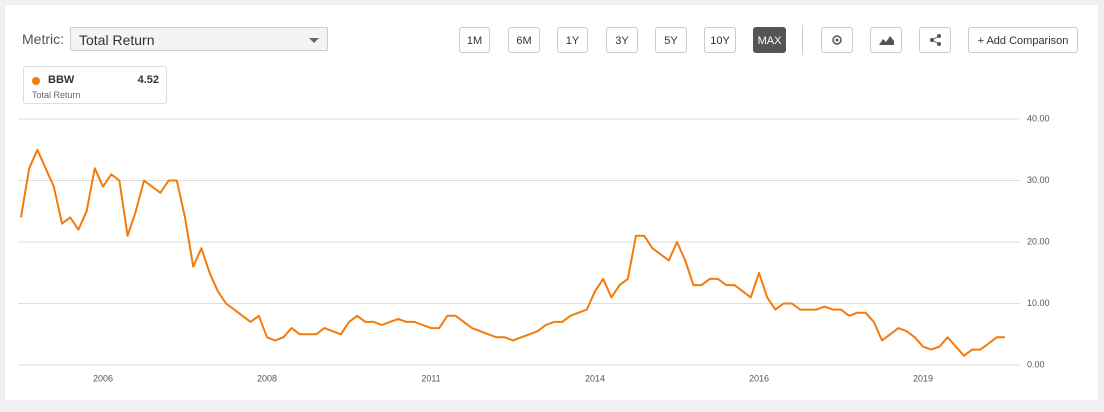 The width and height of the screenshot is (1104, 412). What do you see at coordinates (1038, 180) in the screenshot?
I see `y-tick-label: 30.00` at bounding box center [1038, 180].